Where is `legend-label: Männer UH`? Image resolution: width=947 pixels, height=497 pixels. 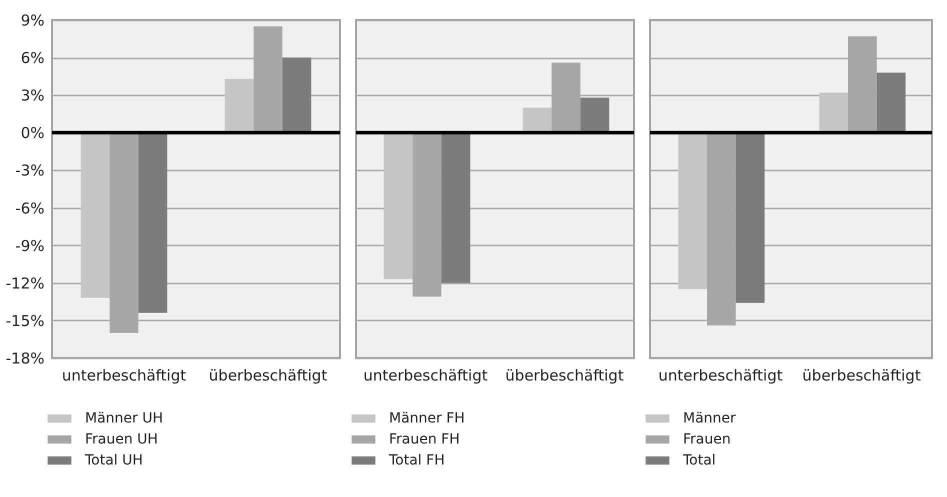
legend-label: Männer UH is located at coordinates (124, 418).